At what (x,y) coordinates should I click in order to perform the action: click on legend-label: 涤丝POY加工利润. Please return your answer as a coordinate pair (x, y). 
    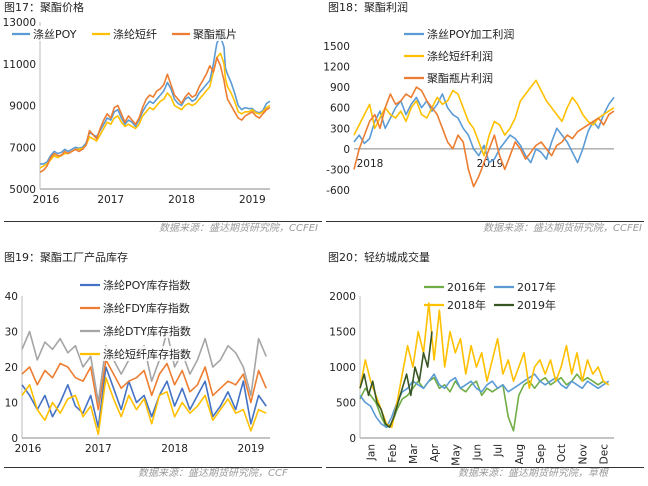
    Looking at the image, I should click on (470, 34).